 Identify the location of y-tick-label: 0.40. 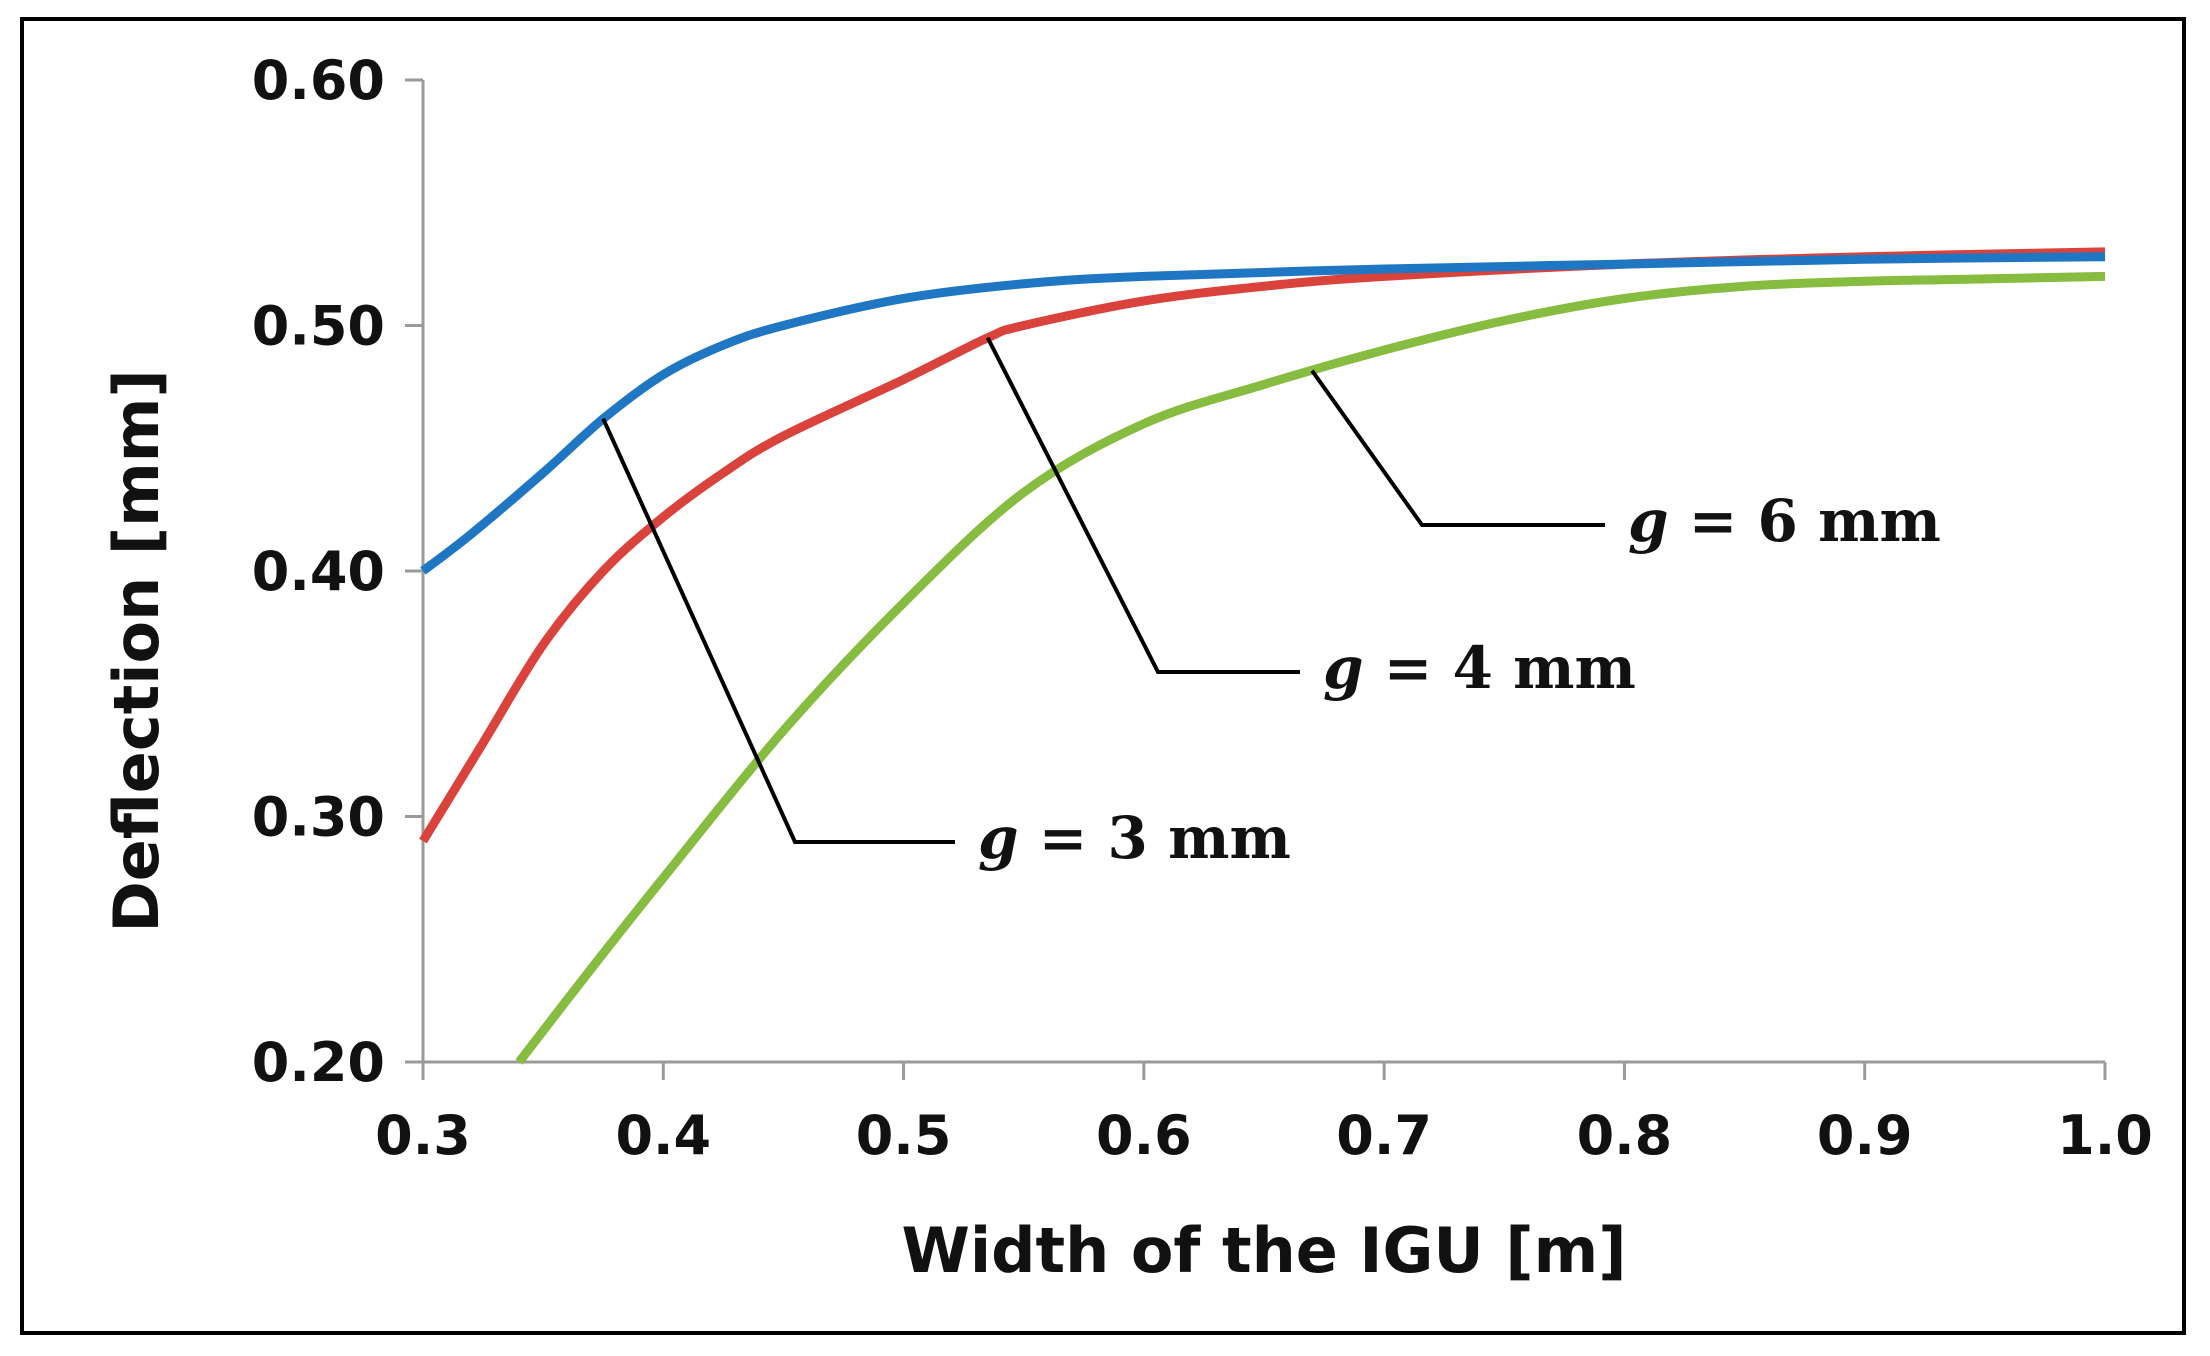
(318, 571).